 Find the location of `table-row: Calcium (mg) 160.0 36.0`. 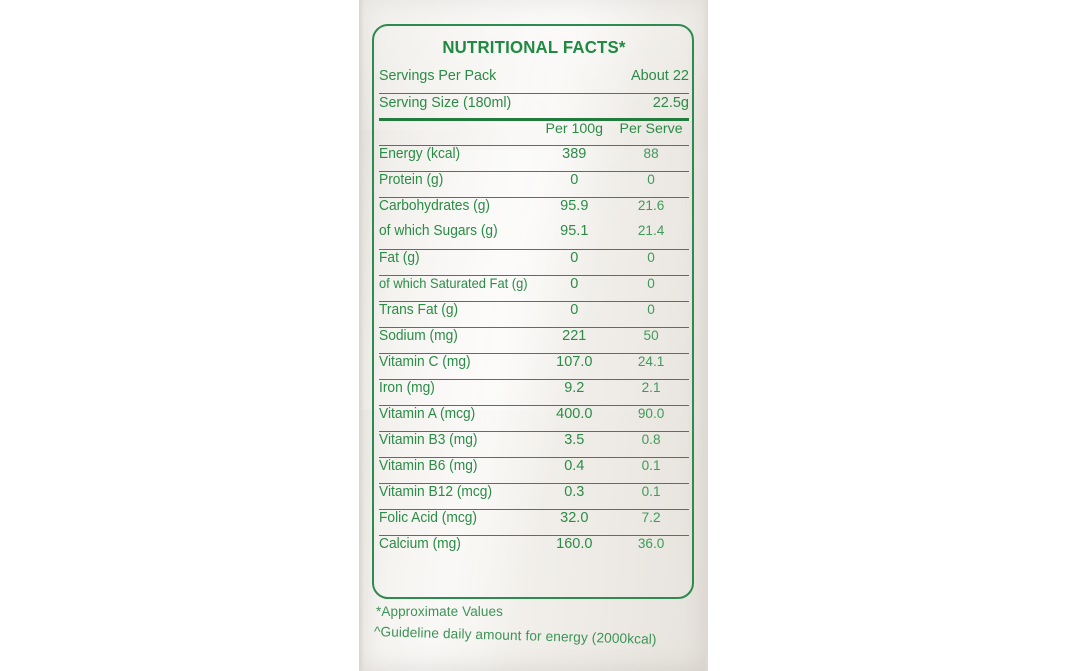

table-row: Calcium (mg) 160.0 36.0 is located at coordinates (534, 547).